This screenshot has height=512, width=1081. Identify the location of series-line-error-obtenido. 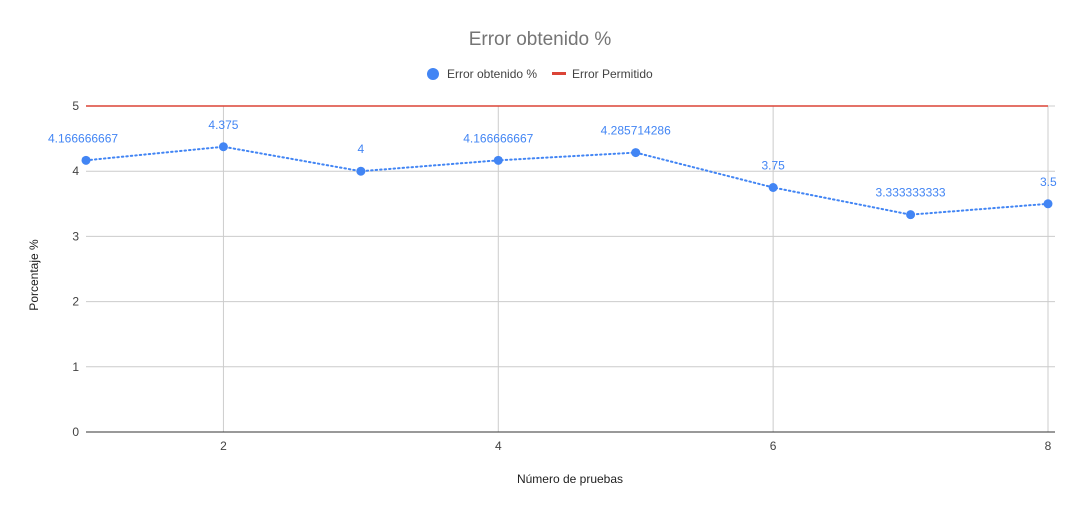
(567, 180).